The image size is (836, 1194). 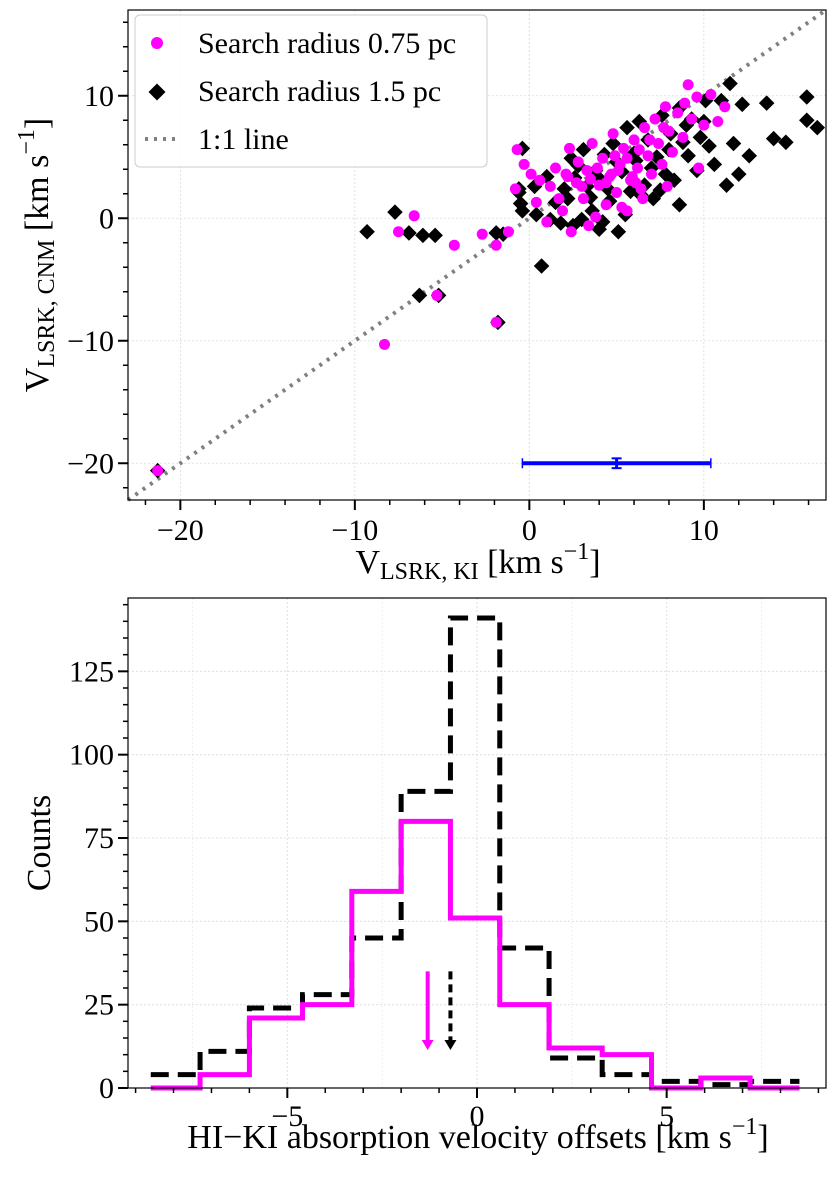 What do you see at coordinates (354, 530) in the screenshot?
I see `x-tick-label: −10` at bounding box center [354, 530].